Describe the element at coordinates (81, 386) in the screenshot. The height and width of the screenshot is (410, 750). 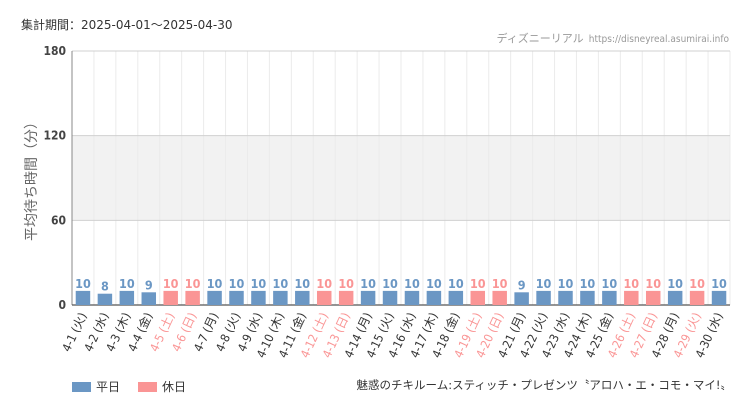
I see `legend-swatch-weekday` at that location.